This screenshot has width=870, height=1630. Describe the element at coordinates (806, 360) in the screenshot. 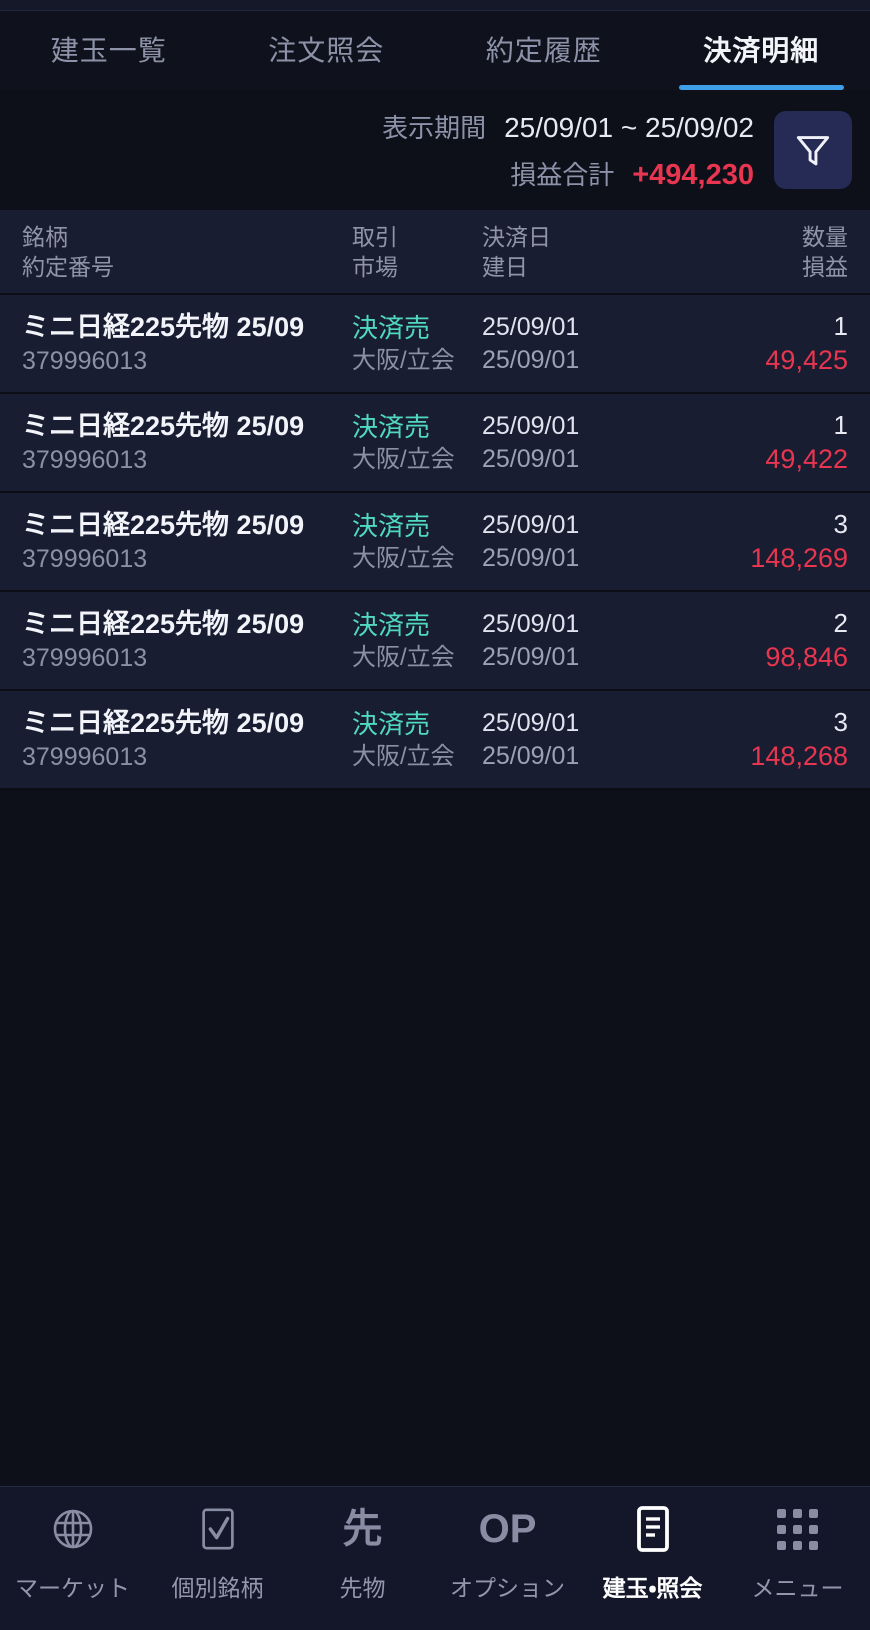

I see `row-profit-loss: 49,425` at that location.